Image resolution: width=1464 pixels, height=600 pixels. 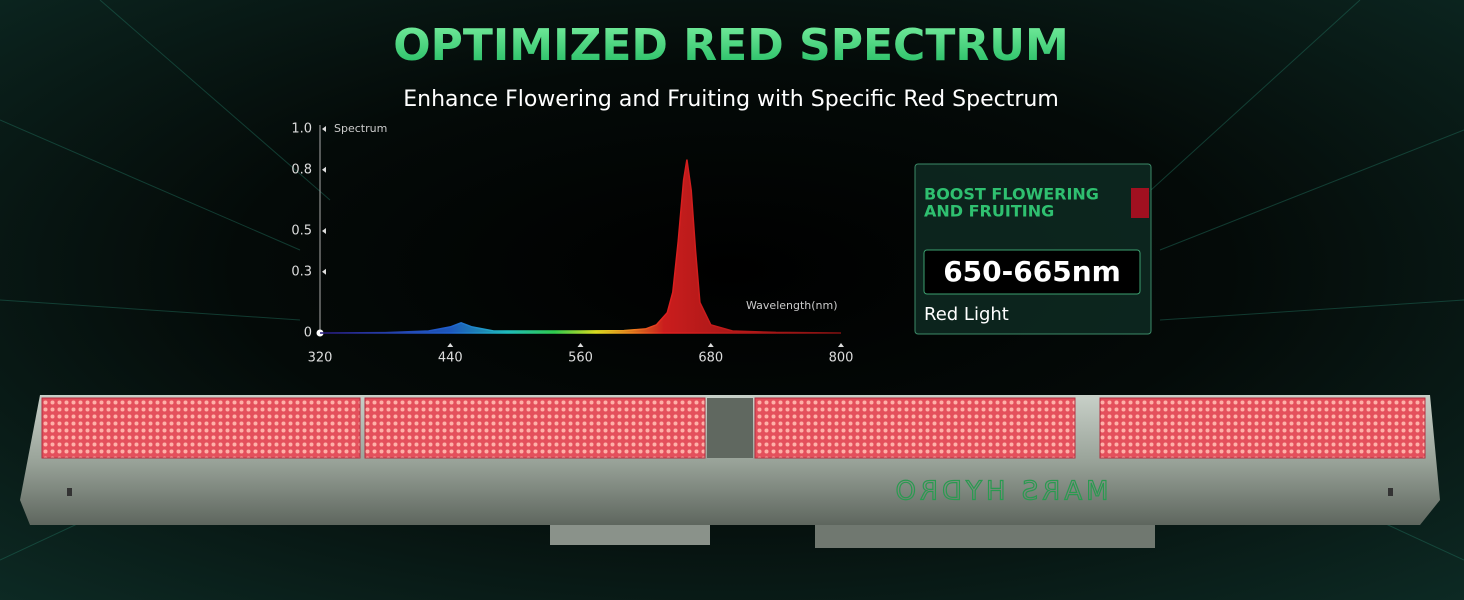 I want to click on x-tick-label: 440, so click(x=450, y=358).